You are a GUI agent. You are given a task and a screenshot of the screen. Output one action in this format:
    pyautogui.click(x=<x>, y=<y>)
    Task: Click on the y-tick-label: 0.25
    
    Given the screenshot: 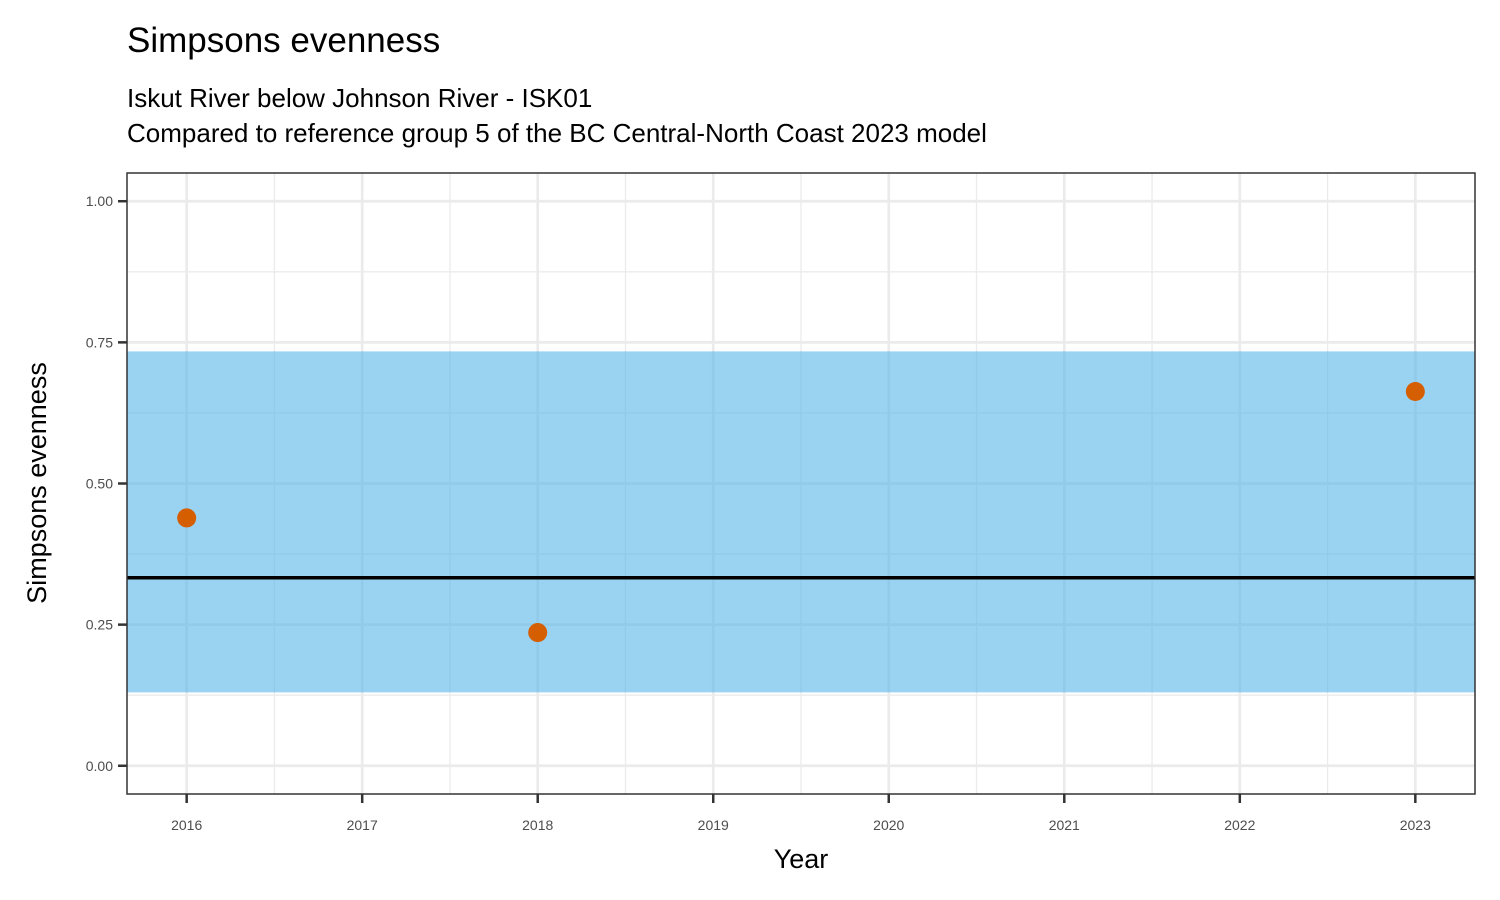 What is the action you would take?
    pyautogui.click(x=99, y=625)
    